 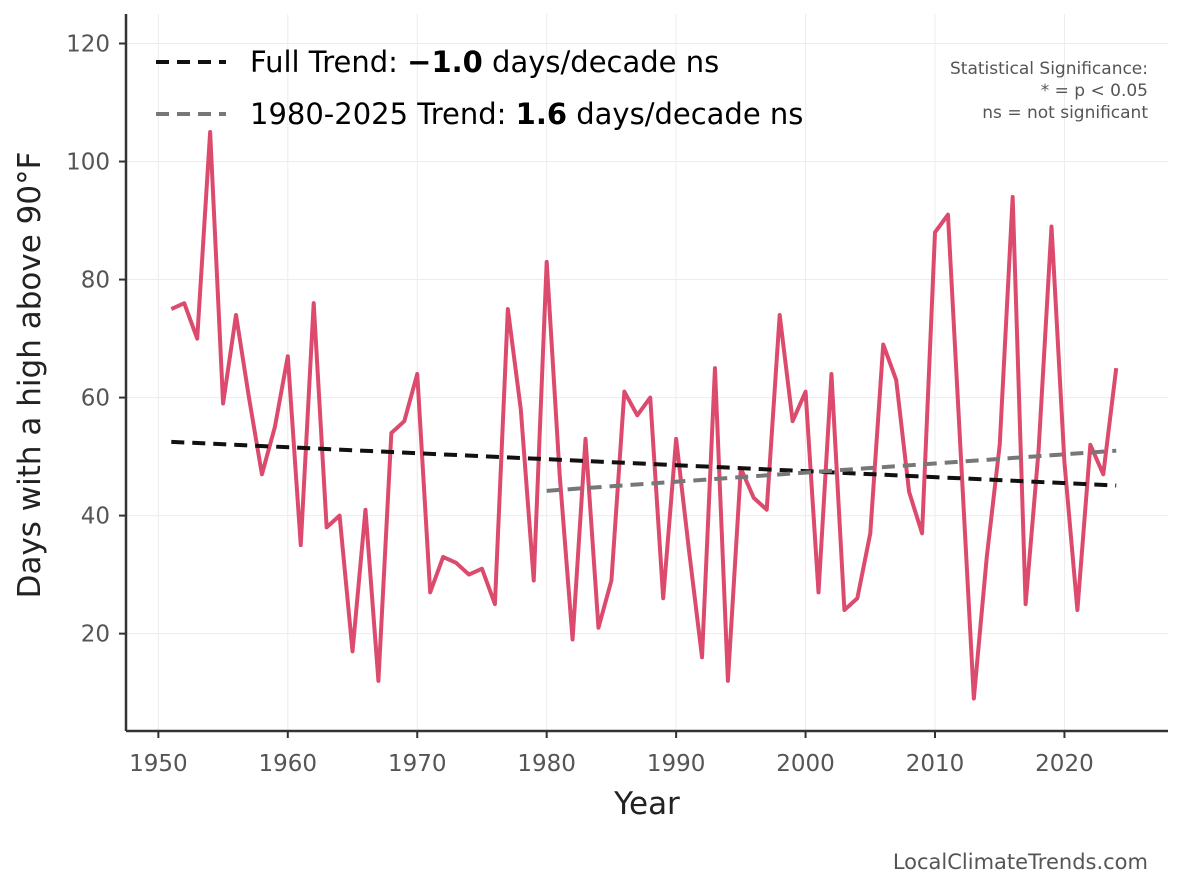 What do you see at coordinates (546, 764) in the screenshot?
I see `x-tick-label-1980: 1980` at bounding box center [546, 764].